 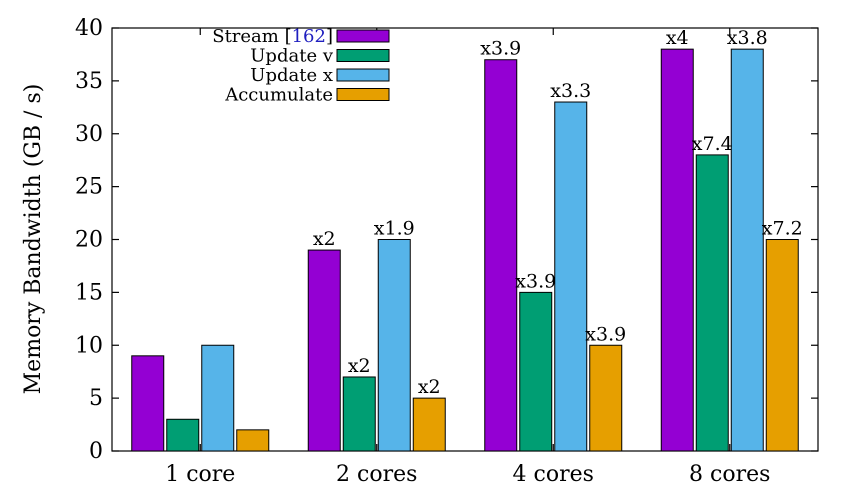 I want to click on y-tick-label: 25, so click(x=89, y=187).